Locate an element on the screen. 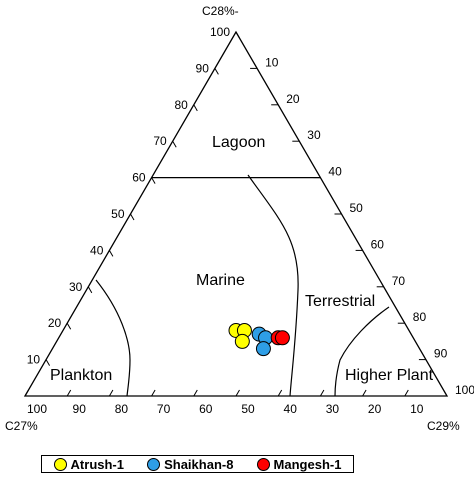 The height and width of the screenshot is (479, 474). region-label-lagoon: Lagoon is located at coordinates (238, 142).